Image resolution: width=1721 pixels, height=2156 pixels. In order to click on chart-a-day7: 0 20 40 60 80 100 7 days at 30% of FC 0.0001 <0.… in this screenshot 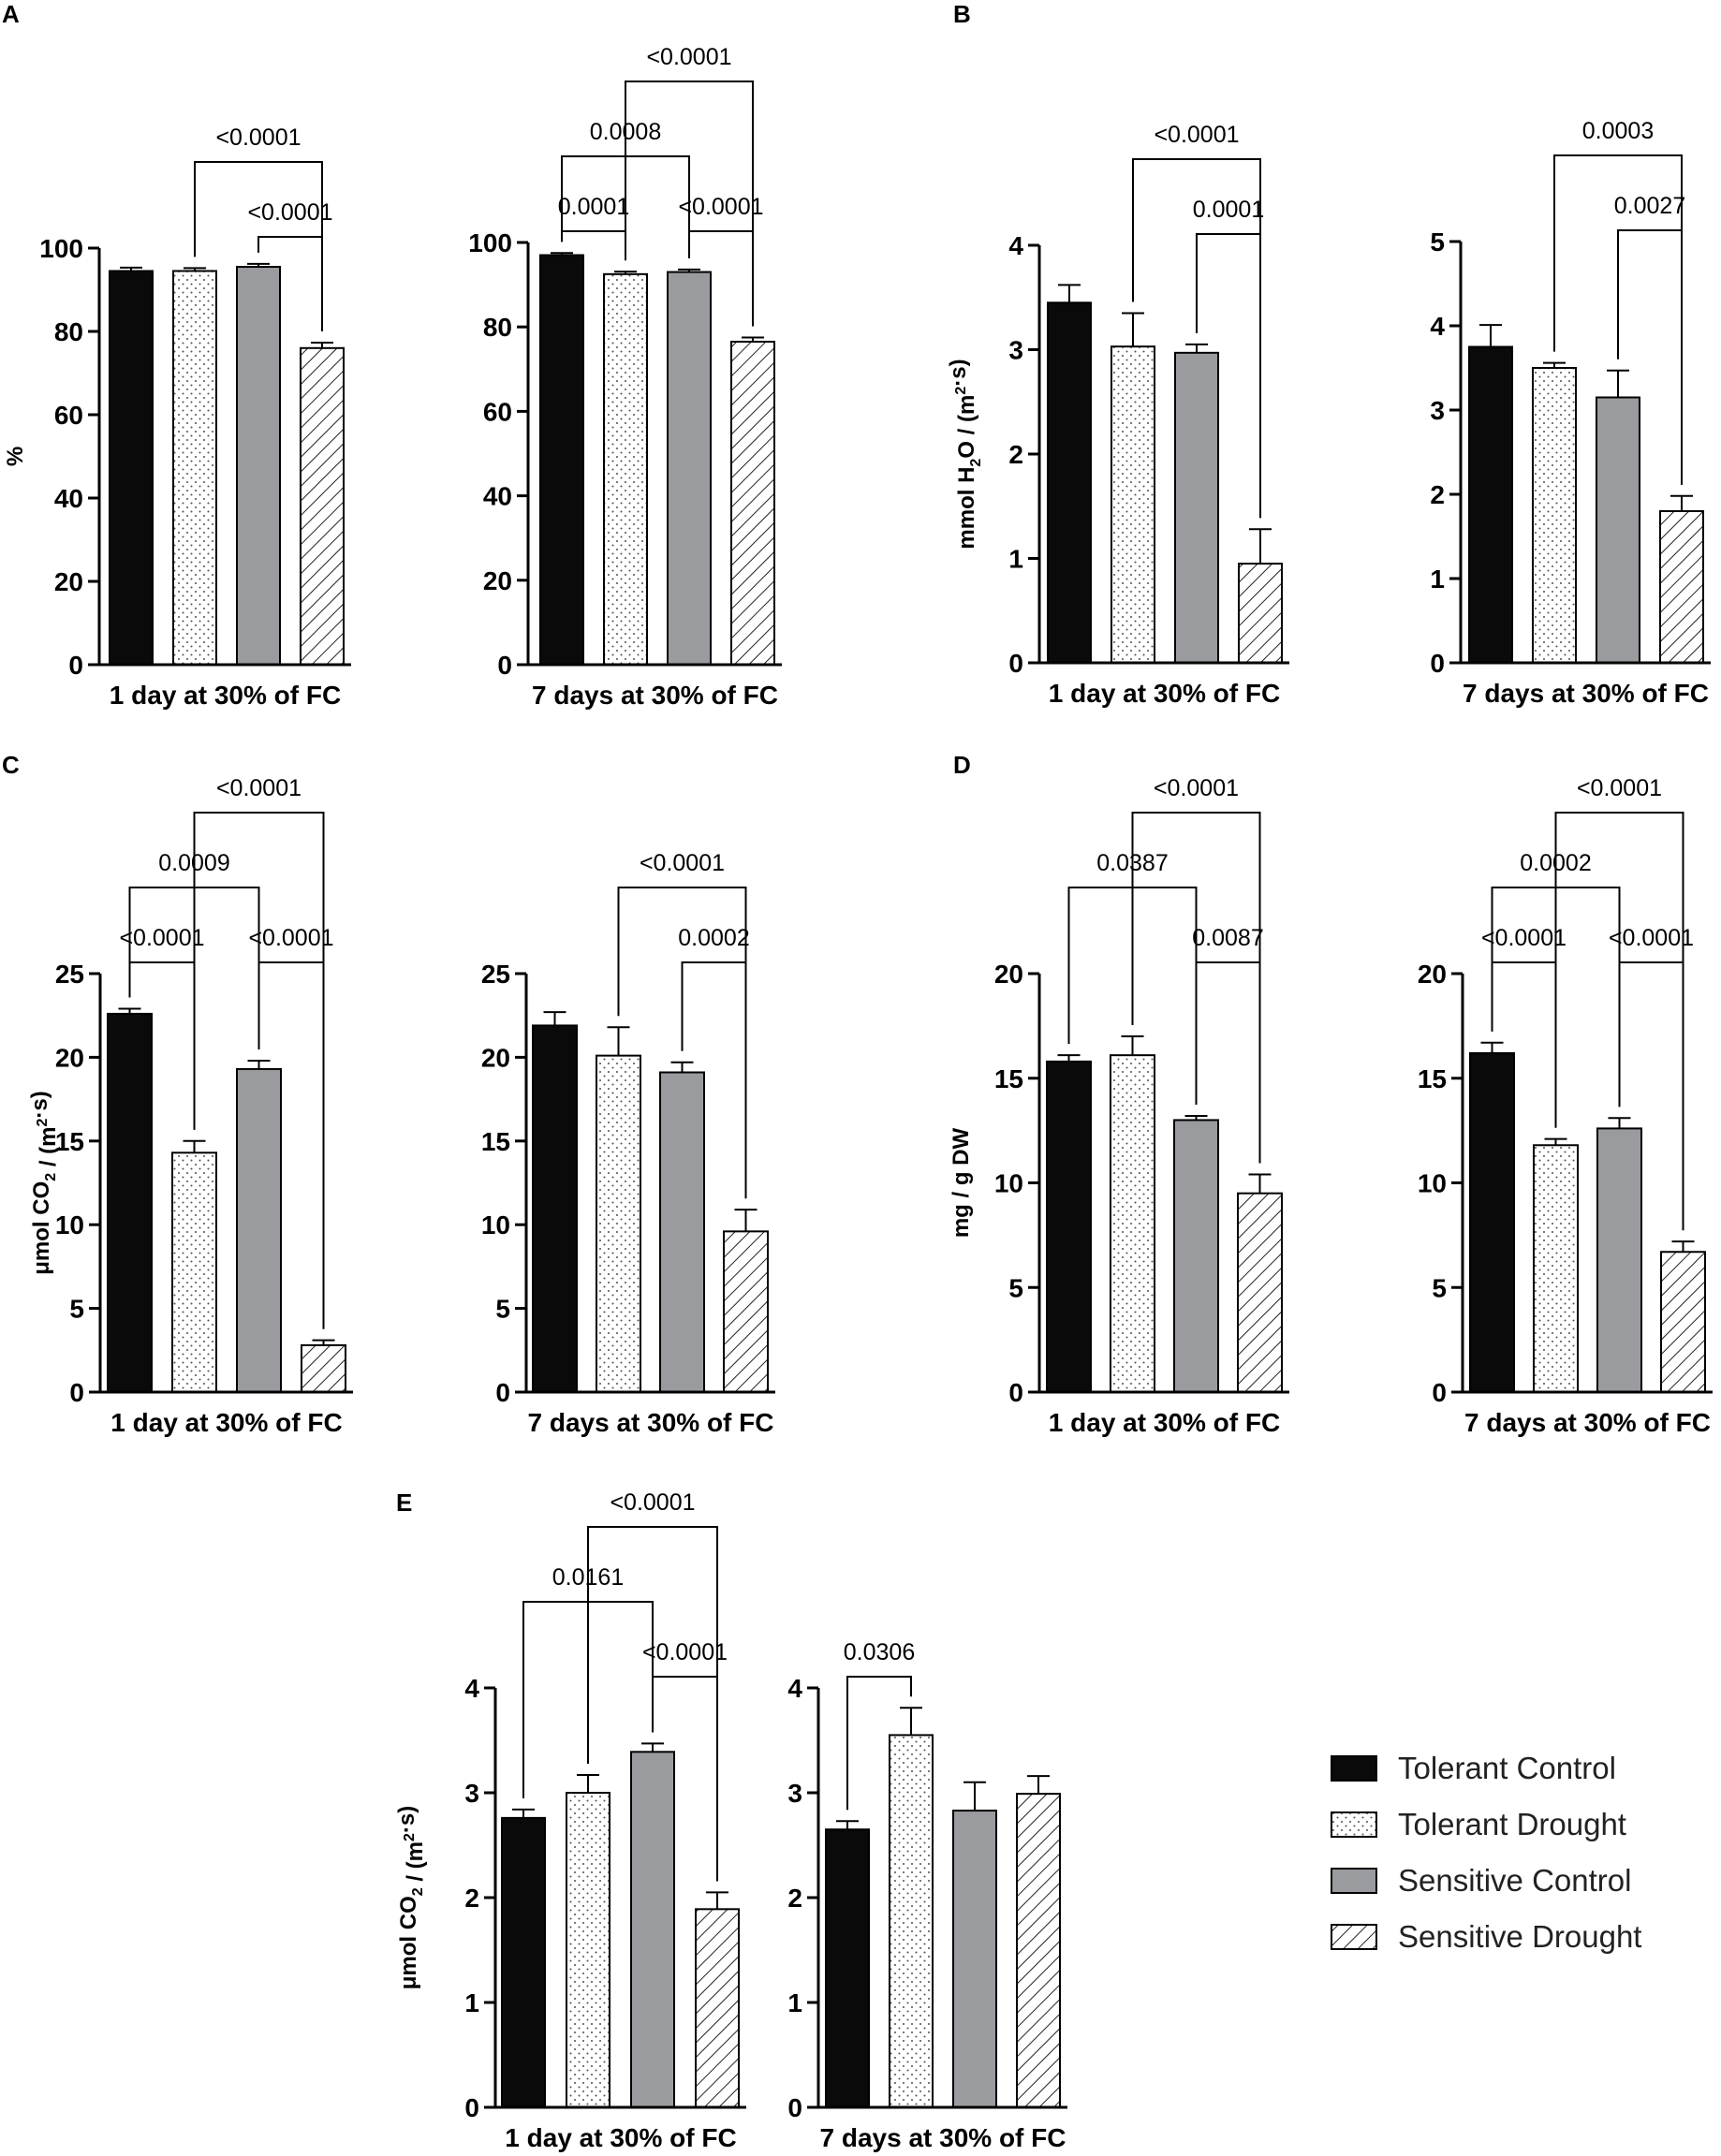, I will do `click(625, 377)`.